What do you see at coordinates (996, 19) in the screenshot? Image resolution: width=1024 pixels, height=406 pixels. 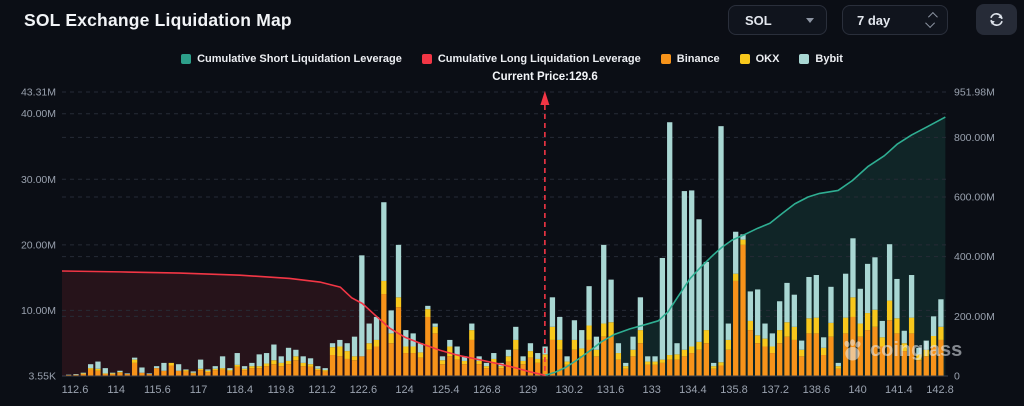 I see `refresh-button` at bounding box center [996, 19].